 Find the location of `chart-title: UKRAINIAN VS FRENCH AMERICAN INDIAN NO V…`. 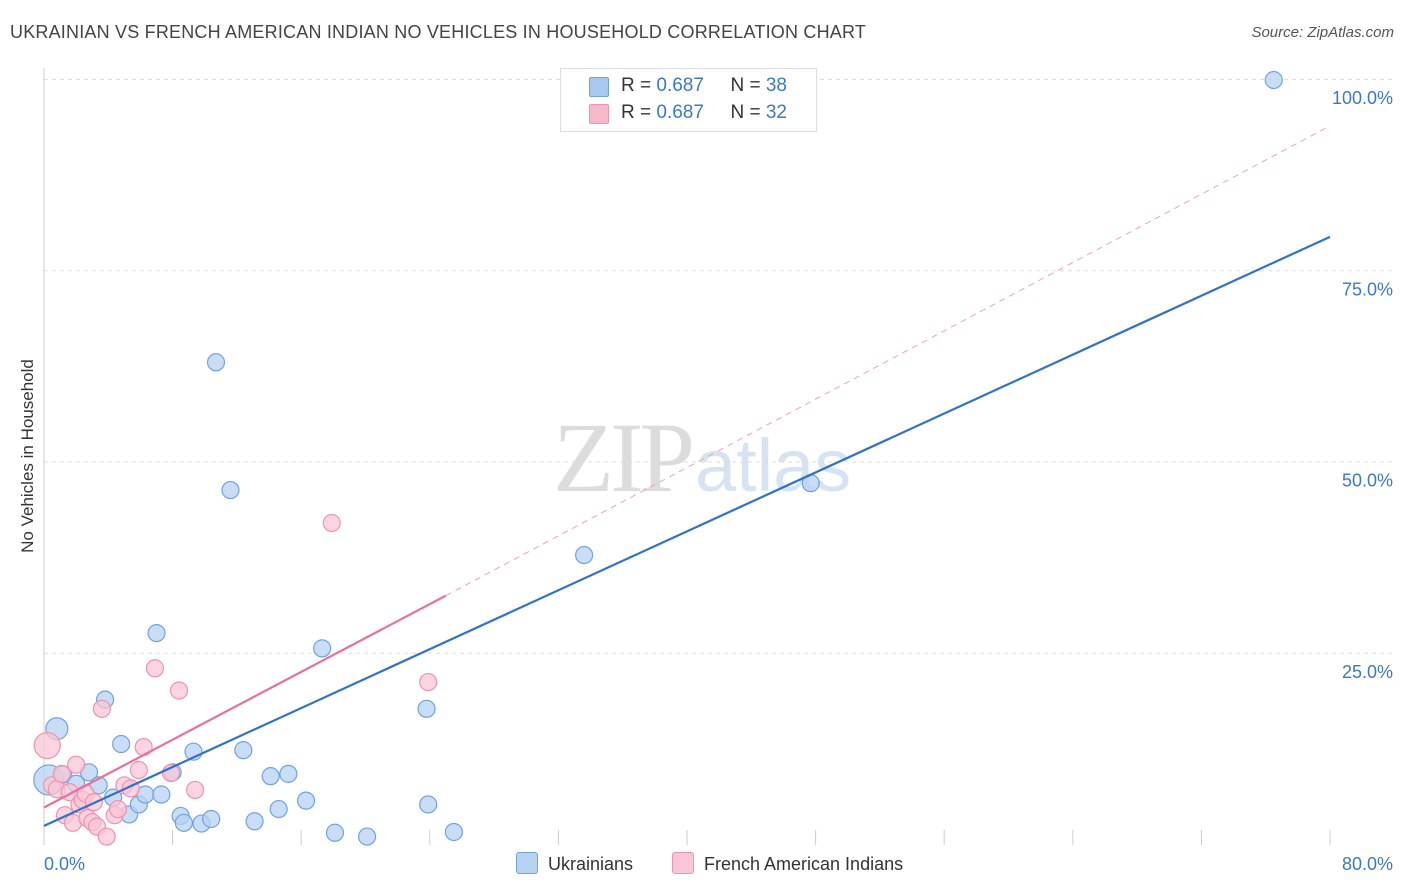

chart-title: UKRAINIAN VS FRENCH AMERICAN INDIAN NO V… is located at coordinates (438, 32).